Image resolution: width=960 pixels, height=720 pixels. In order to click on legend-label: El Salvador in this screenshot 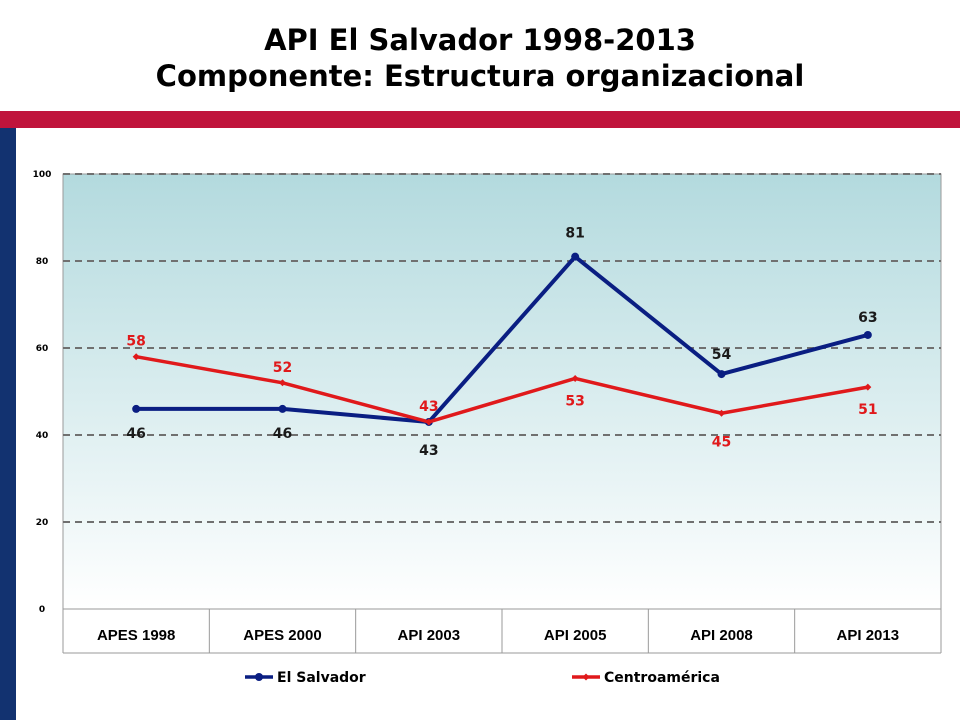, I will do `click(321, 678)`.